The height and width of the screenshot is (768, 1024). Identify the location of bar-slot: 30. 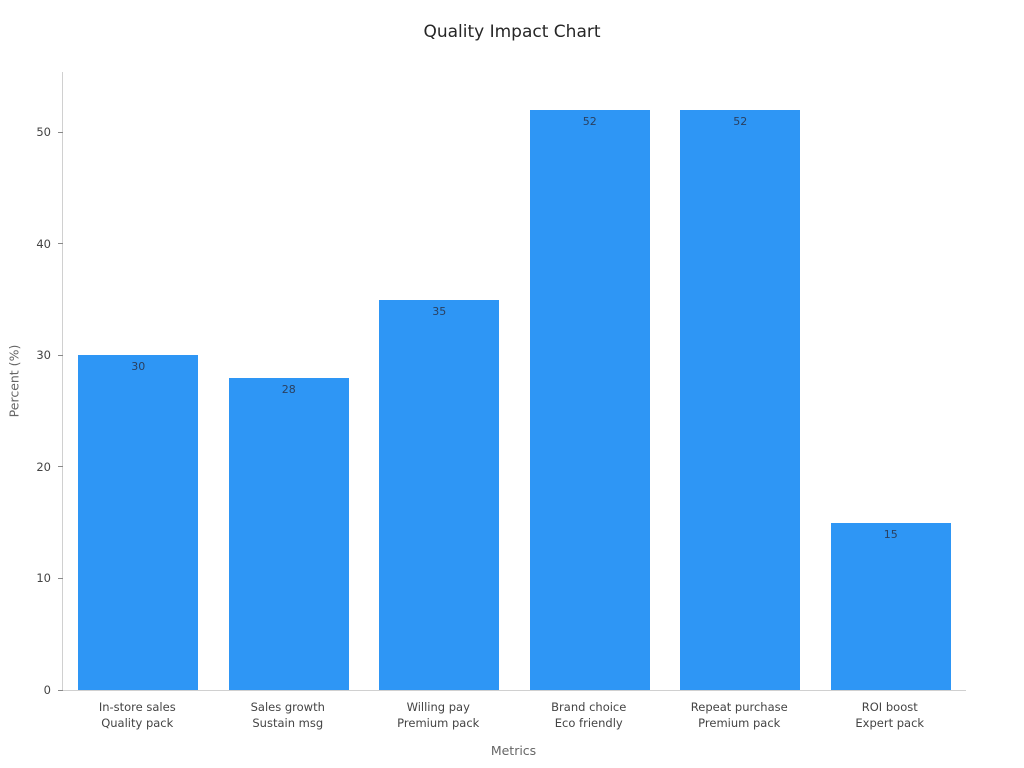
(138, 381).